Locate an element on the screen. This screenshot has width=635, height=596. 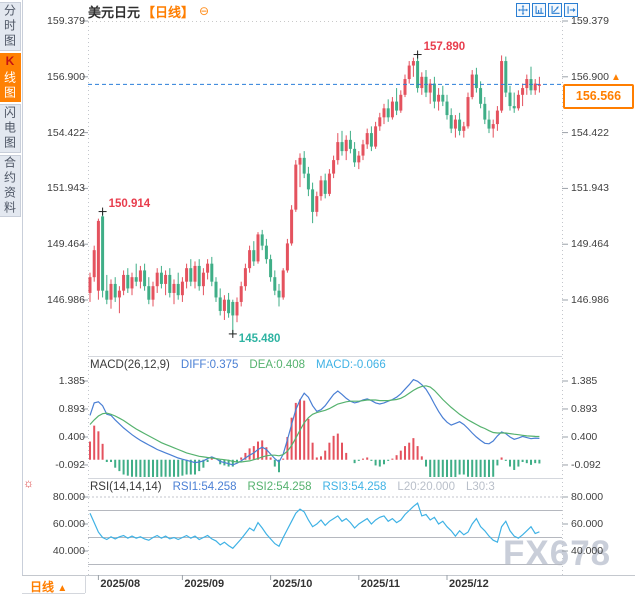
rsi-l30-value: L30:3 is located at coordinates (480, 487).